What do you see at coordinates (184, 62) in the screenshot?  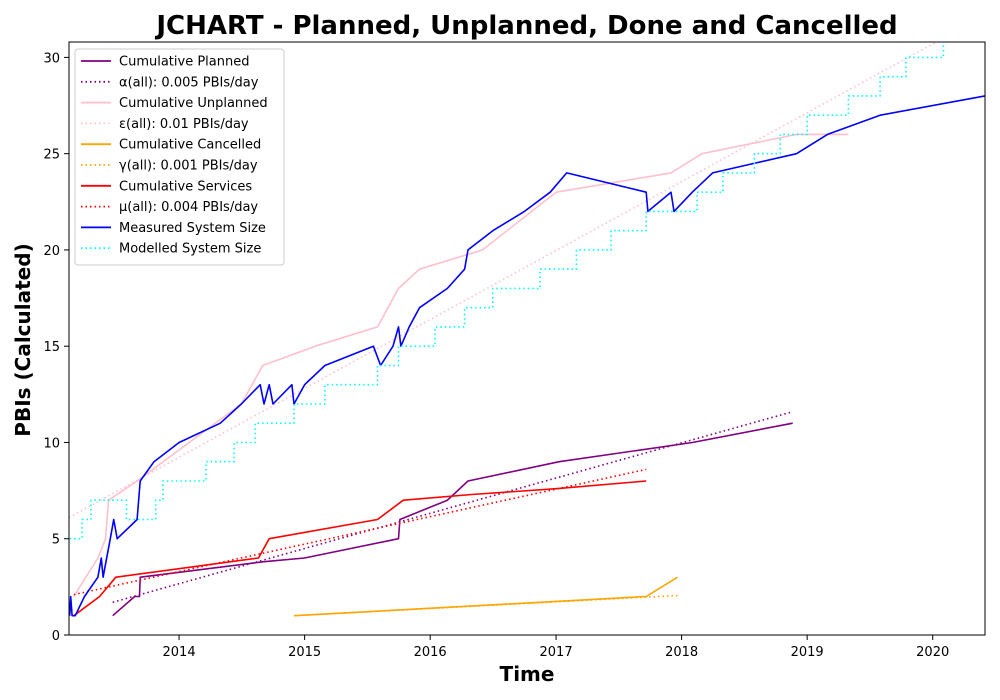 I see `legend-label: Cumulative Planned` at bounding box center [184, 62].